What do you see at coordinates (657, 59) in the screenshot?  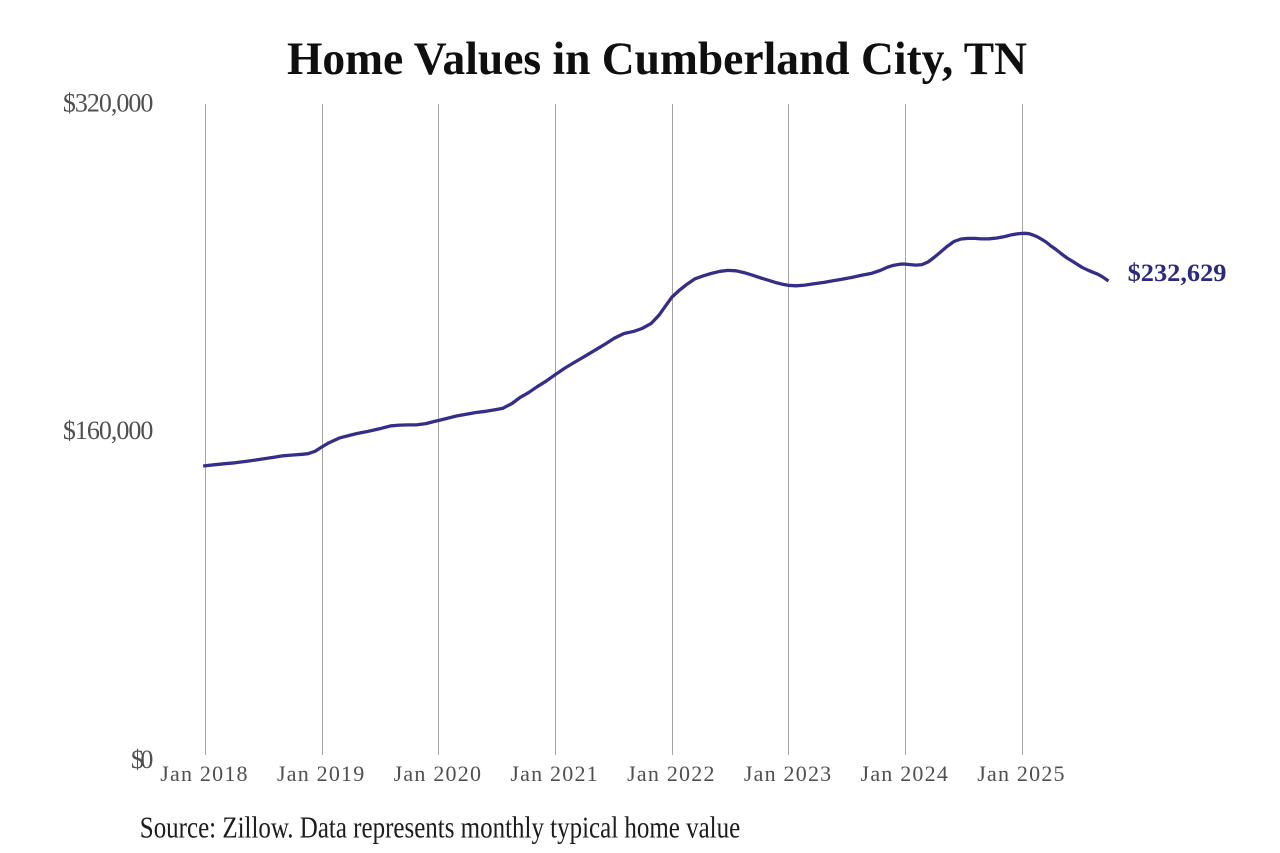 I see `svg-text:Home Values in Cumberland City: Home Values in Cumberland City, TN` at bounding box center [657, 59].